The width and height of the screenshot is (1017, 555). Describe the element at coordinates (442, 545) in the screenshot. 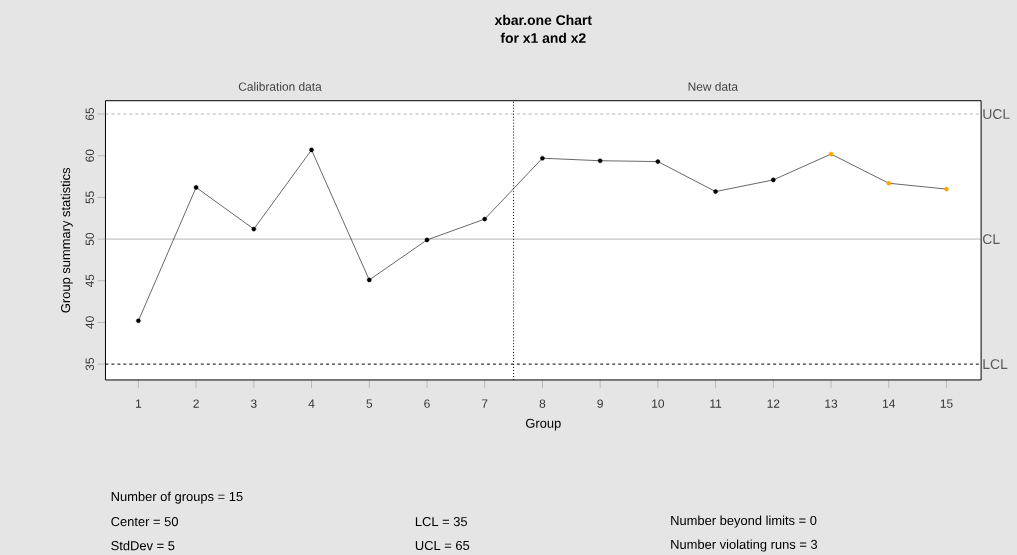

I see `text: UCL = 65` at that location.